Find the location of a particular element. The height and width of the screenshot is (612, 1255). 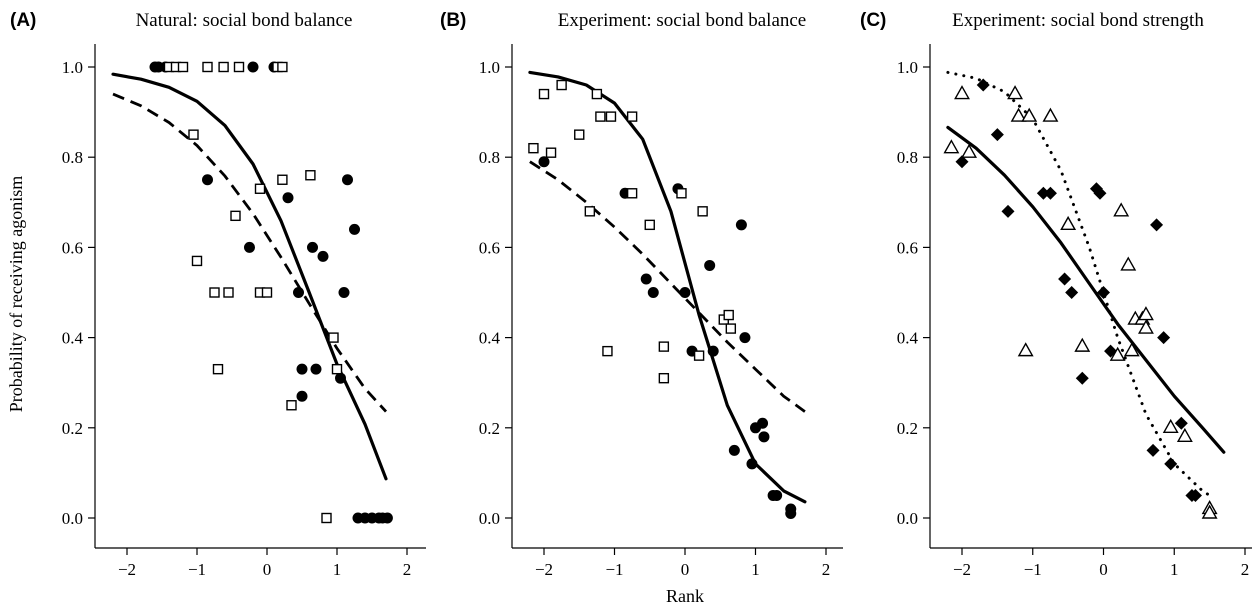

y-tick-label: 0.6 is located at coordinates (489, 247).